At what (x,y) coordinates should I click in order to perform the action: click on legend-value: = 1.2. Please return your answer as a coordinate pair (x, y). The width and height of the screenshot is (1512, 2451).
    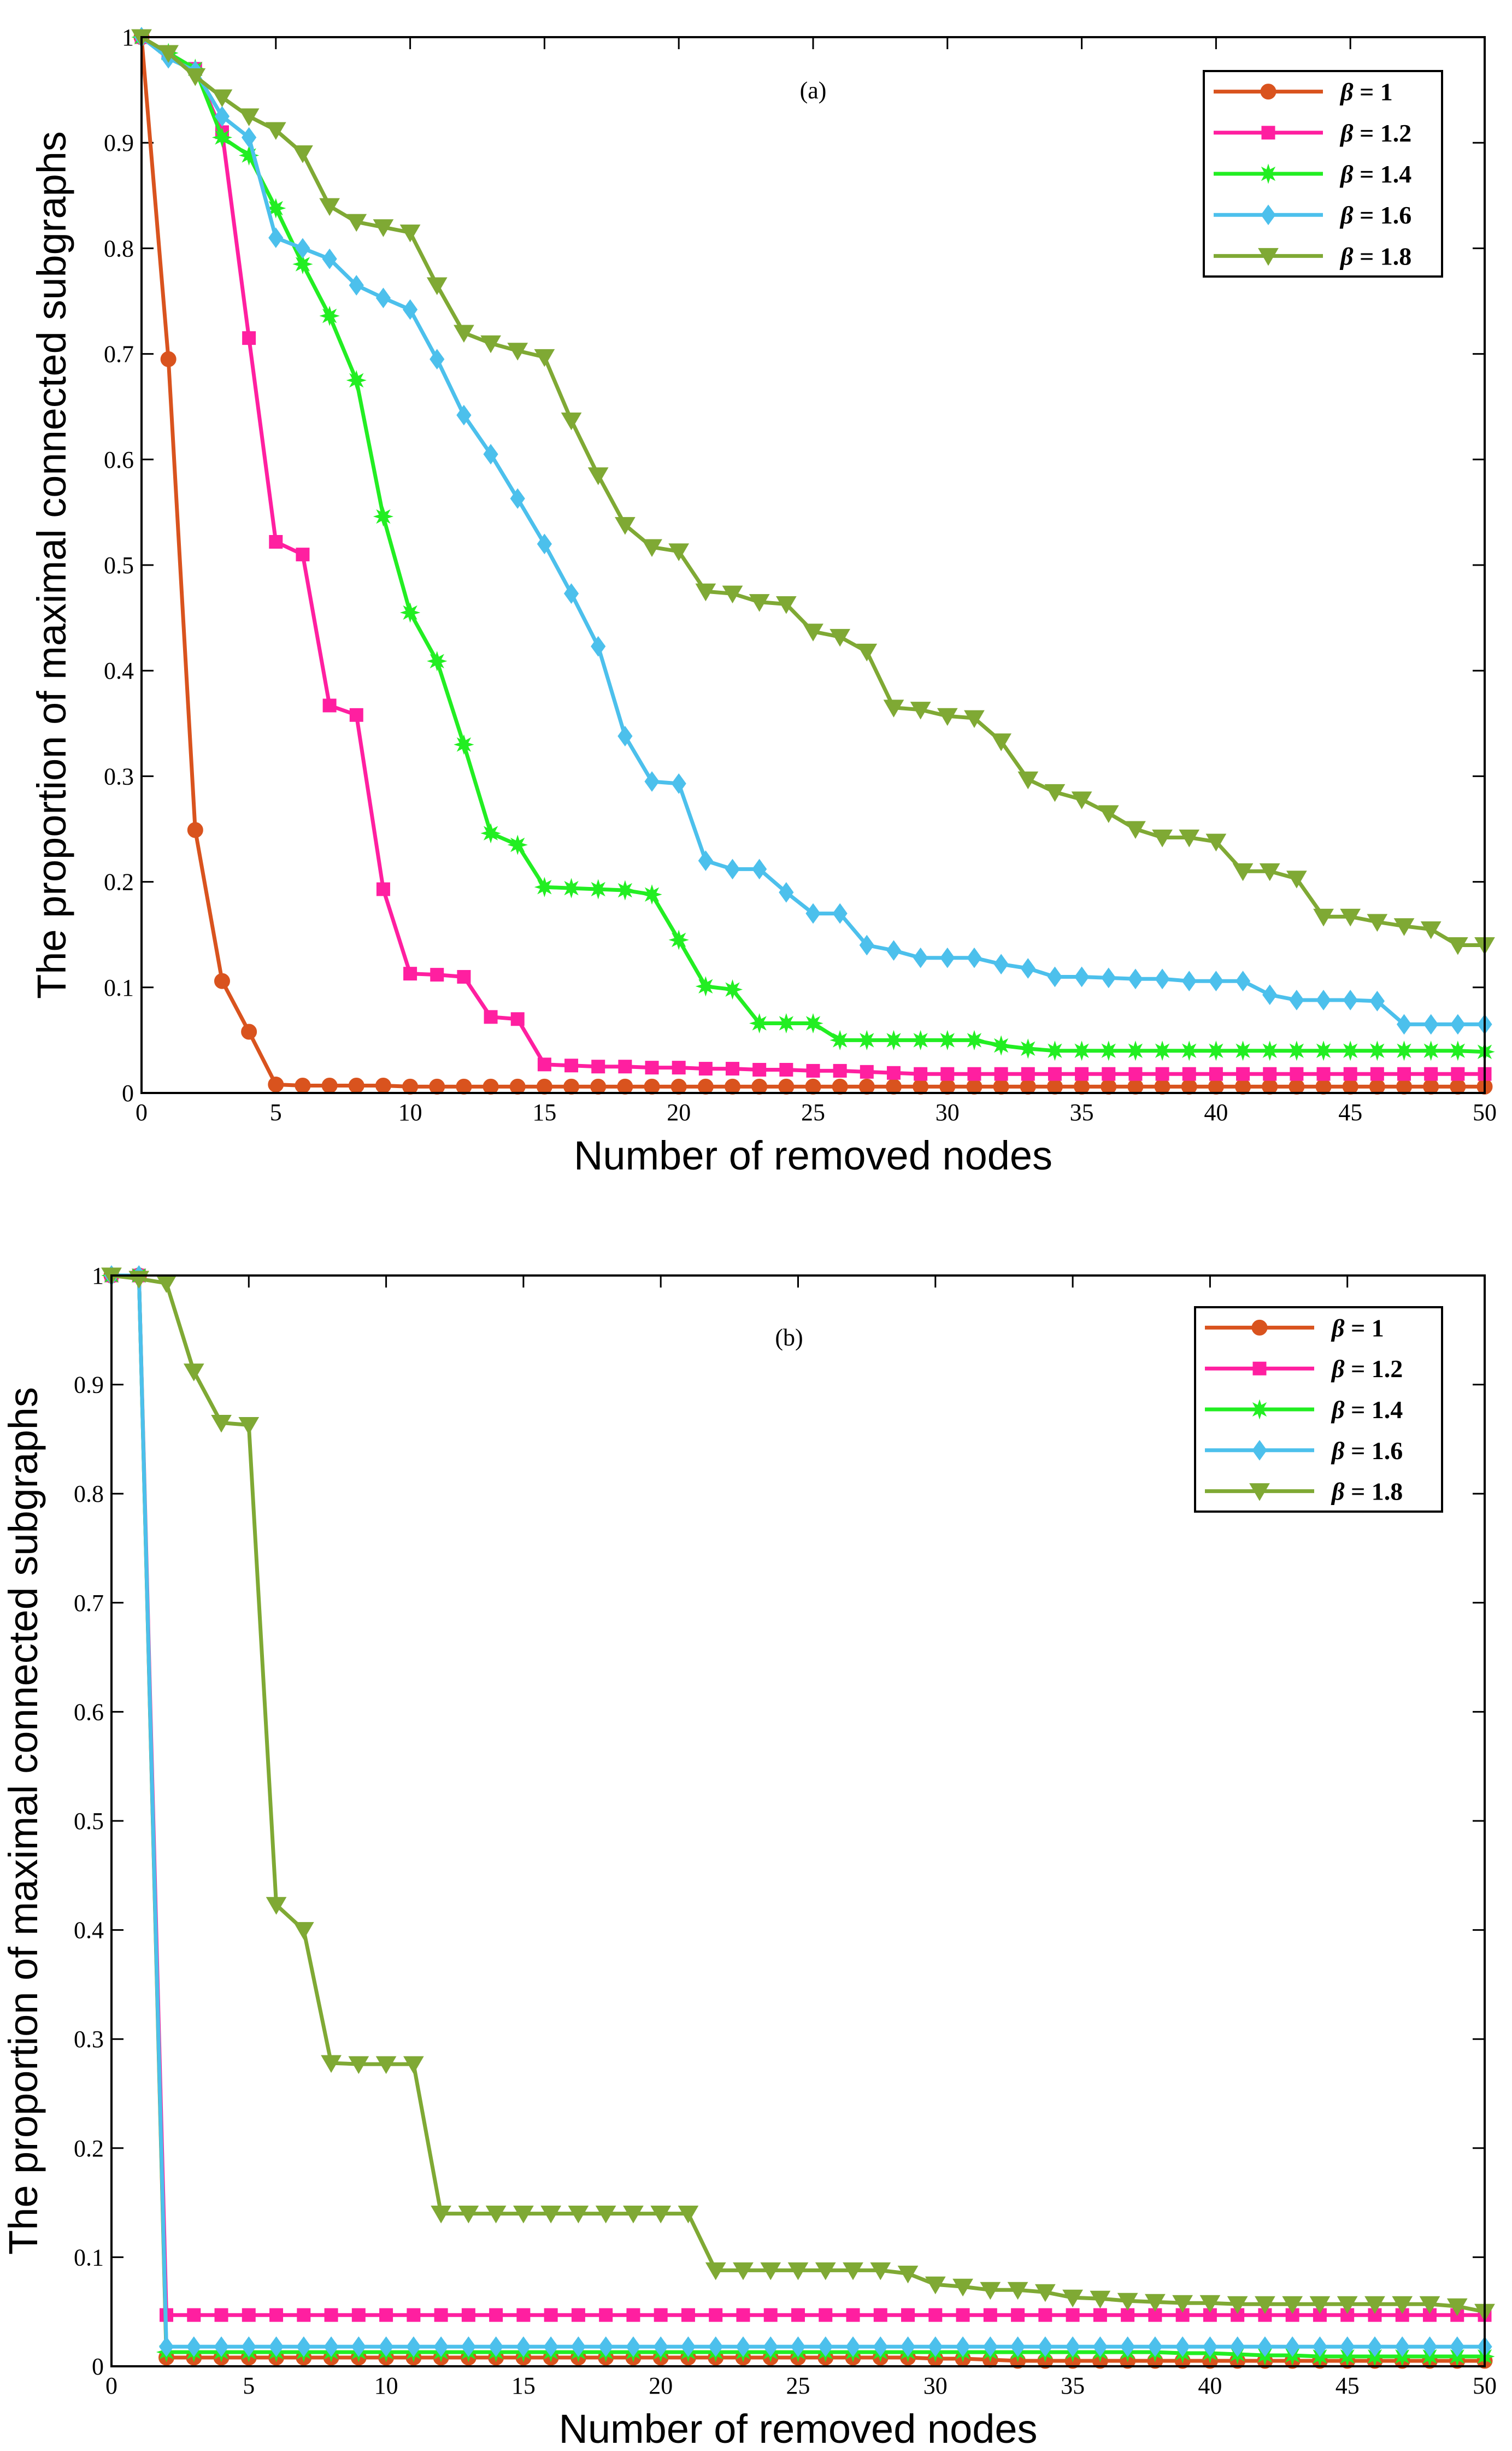
    Looking at the image, I should click on (1383, 133).